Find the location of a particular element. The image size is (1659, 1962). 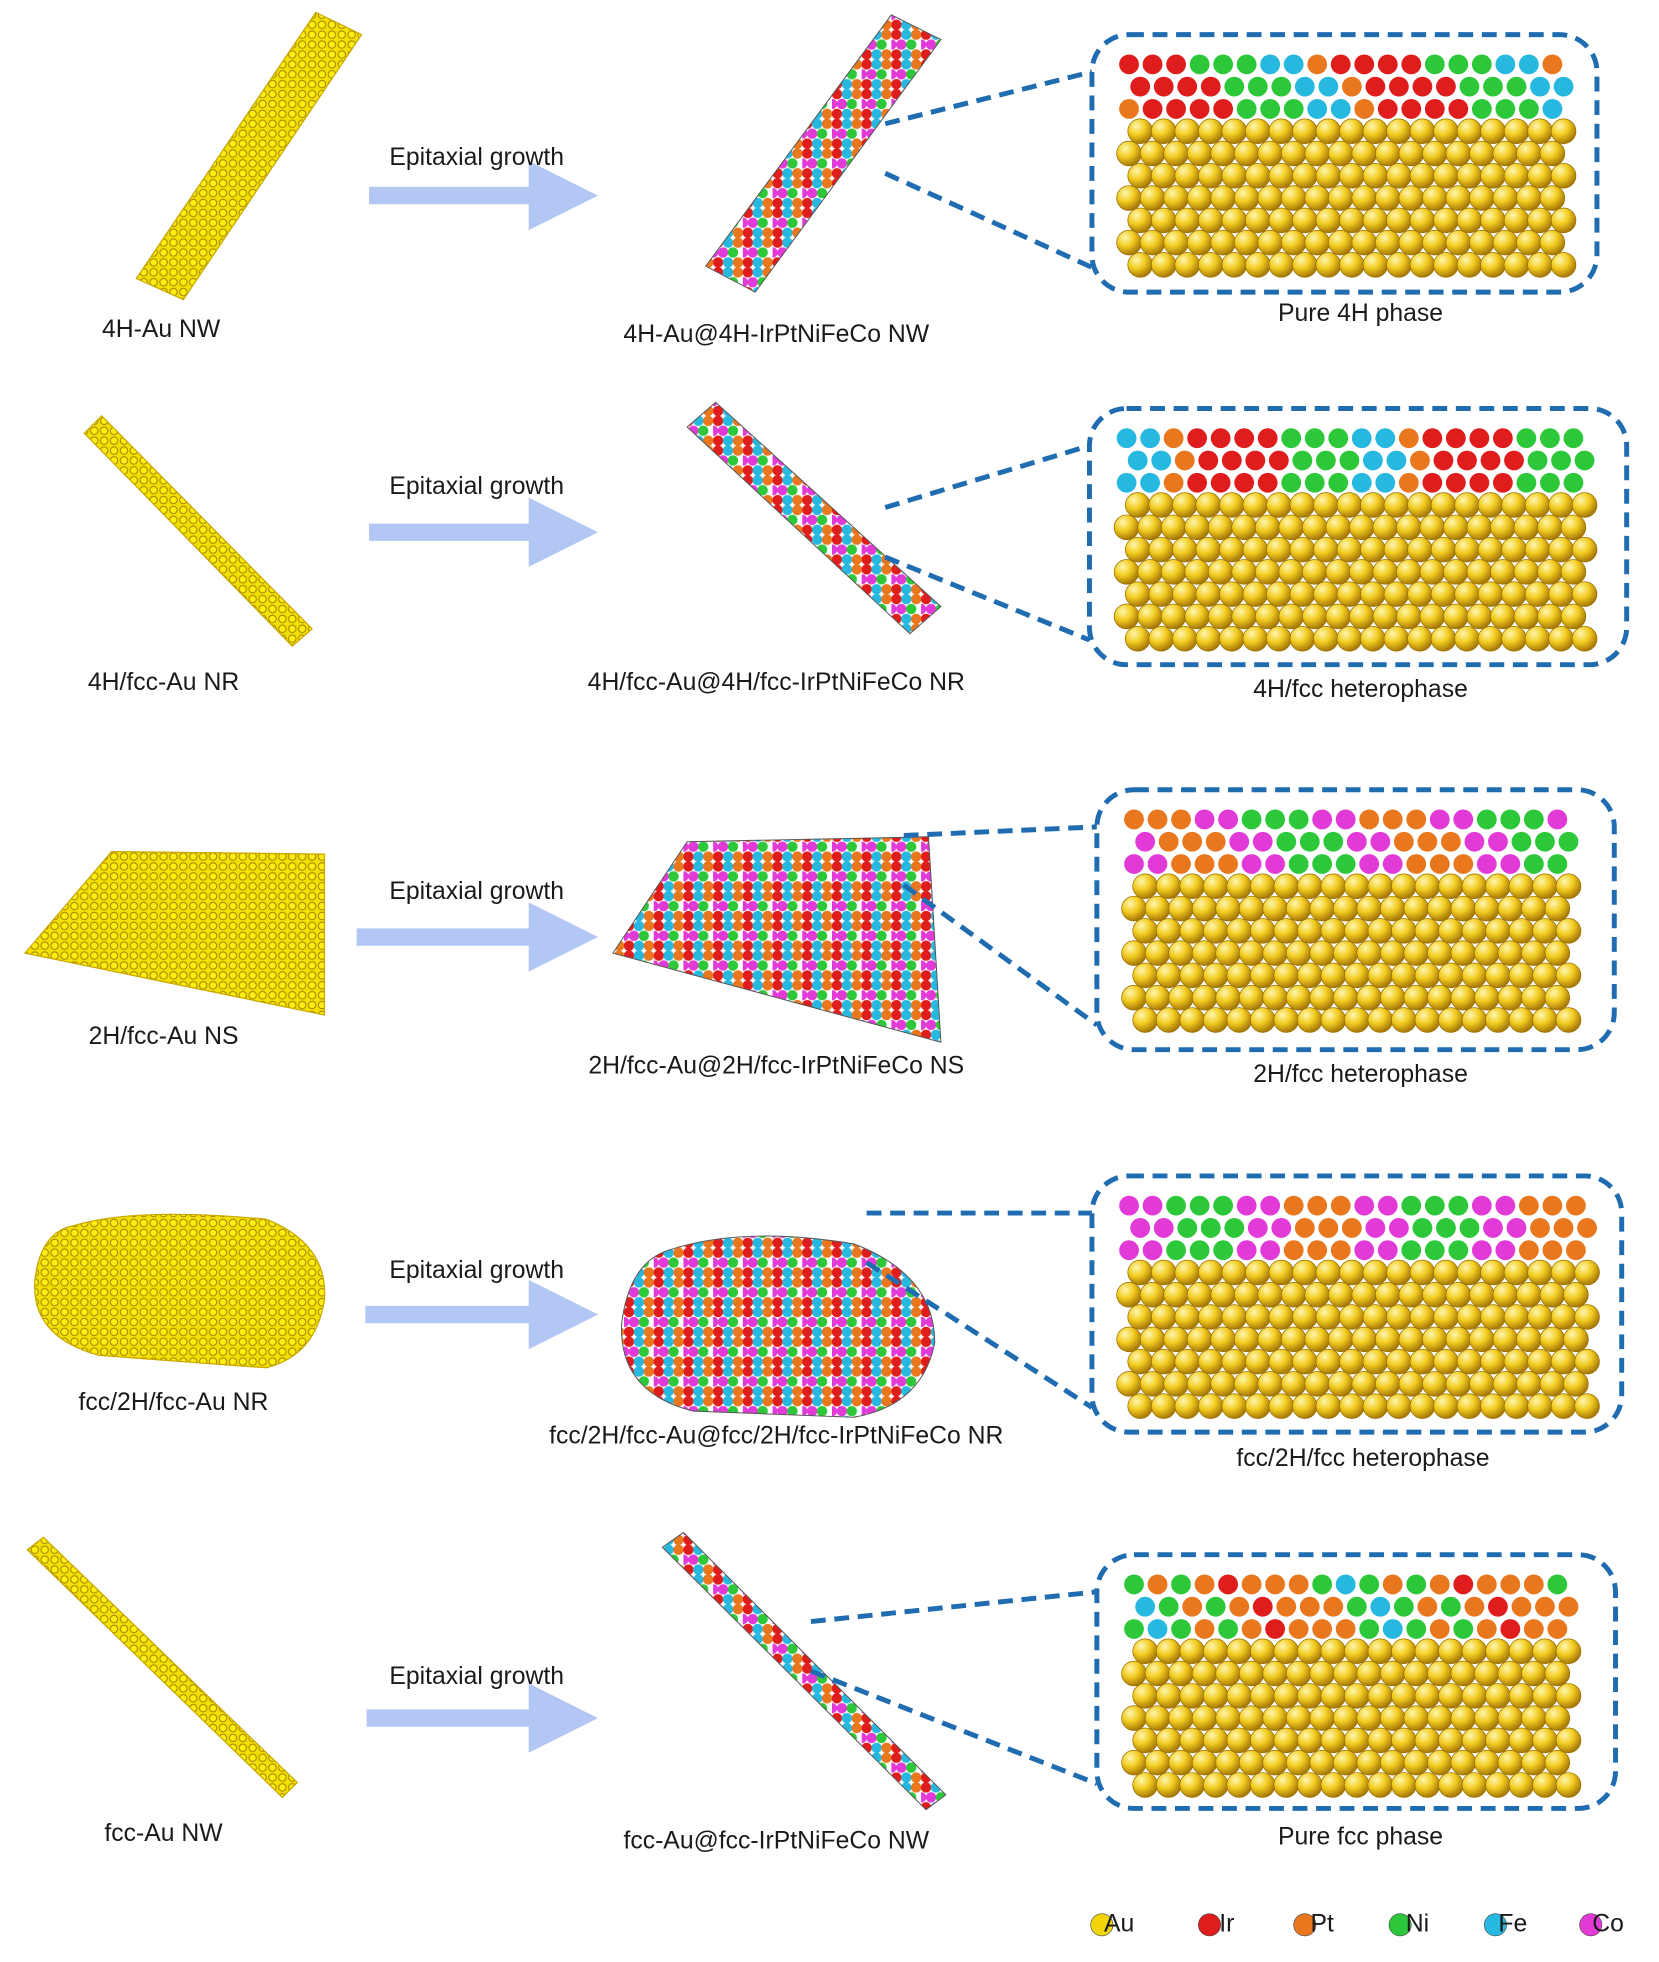

product-label: 4H/fcc-Au@4H/fcc-IrPtNiFeCo NR is located at coordinates (776, 682).